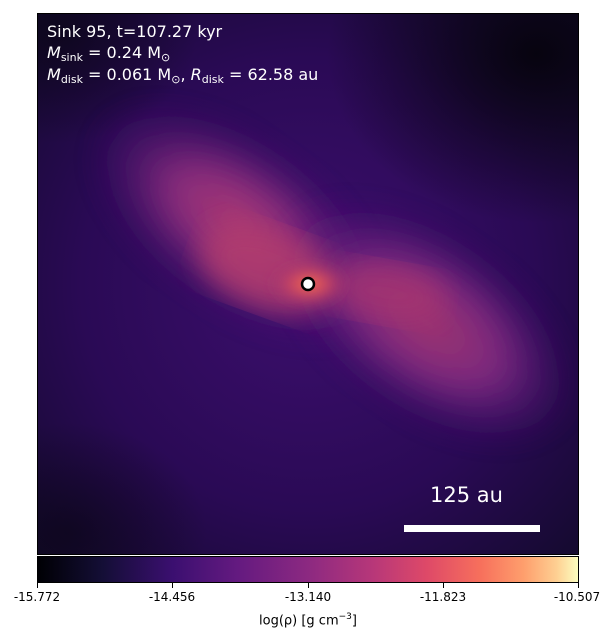  Describe the element at coordinates (308, 620) in the screenshot. I see `colorbar-label: log(ρ) [g cm−3]` at that location.